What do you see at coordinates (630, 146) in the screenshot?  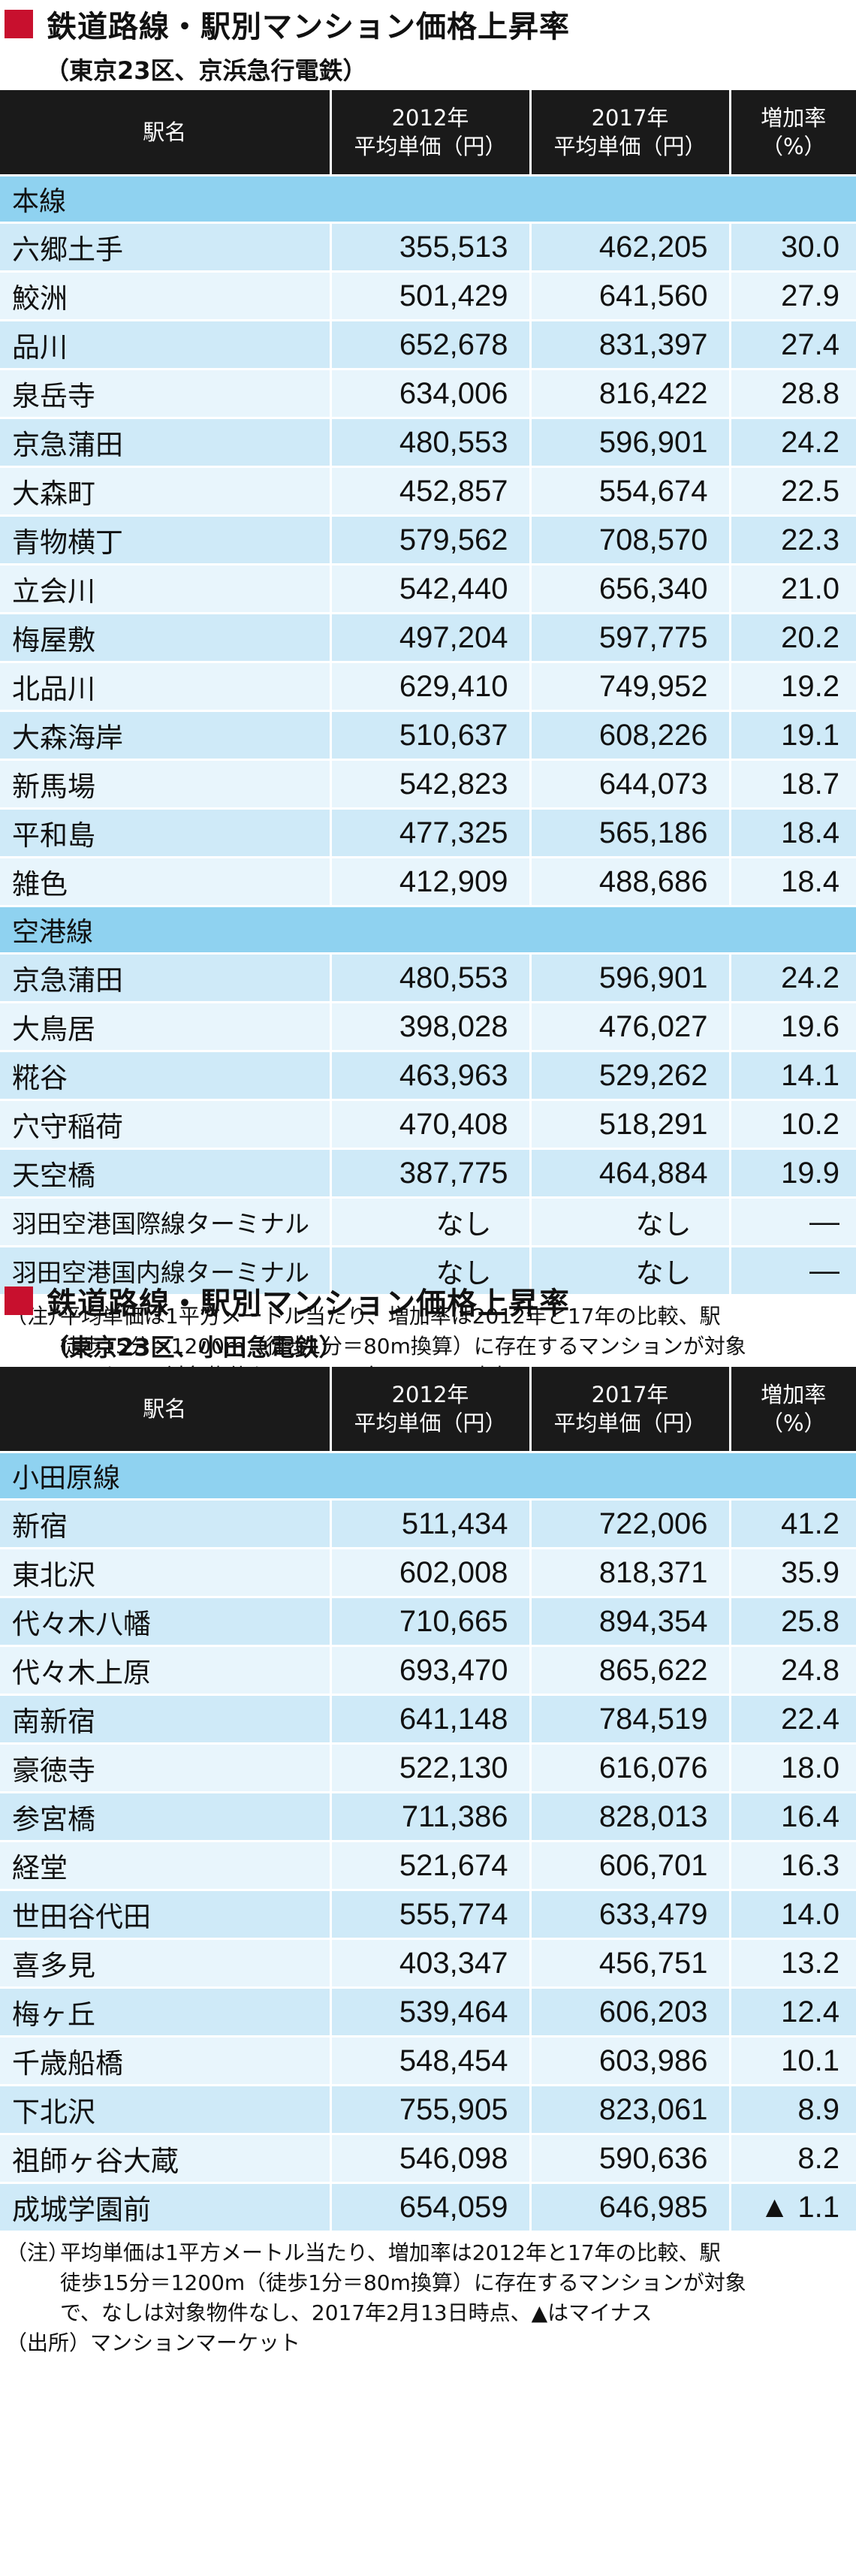 I see `header-2017-line2: 平均単価（円）` at bounding box center [630, 146].